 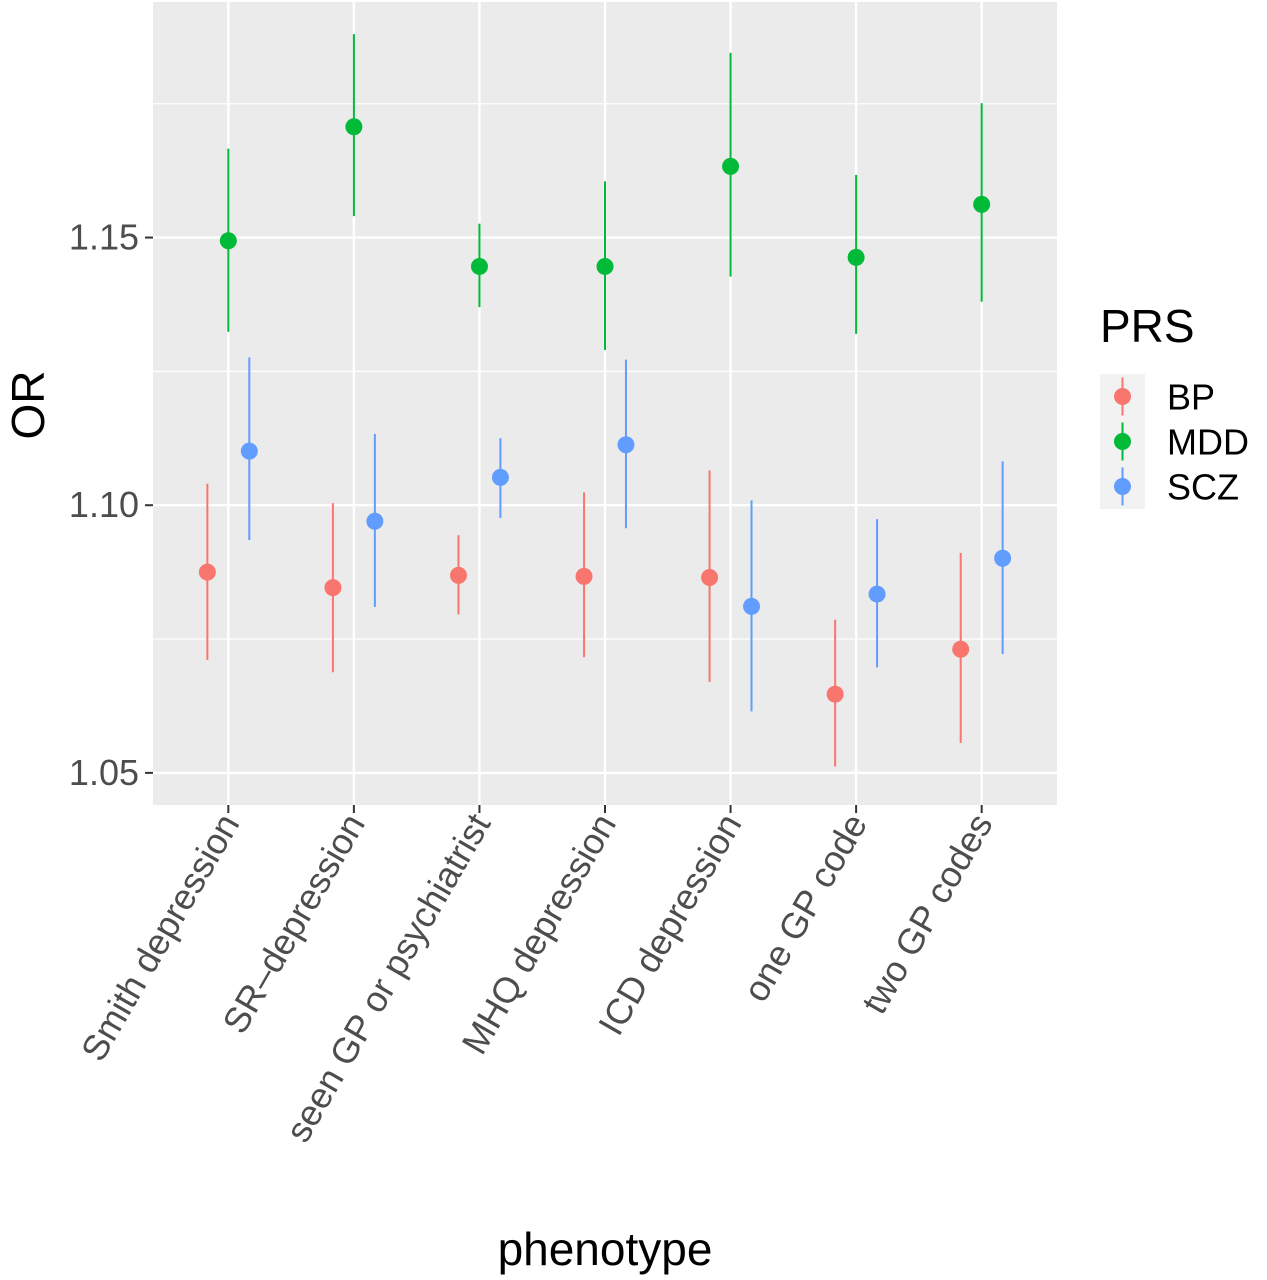 I want to click on y-tick-label: 1.10, so click(x=104, y=504).